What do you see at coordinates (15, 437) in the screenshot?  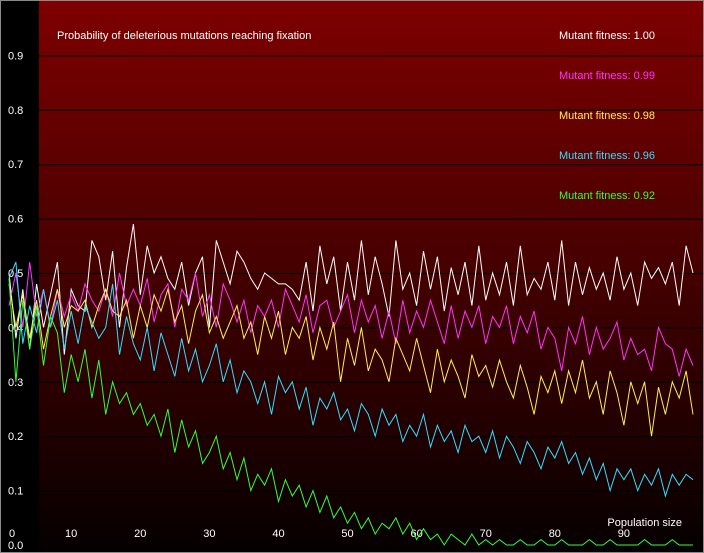 I see `y-tick-label: 0.2` at bounding box center [15, 437].